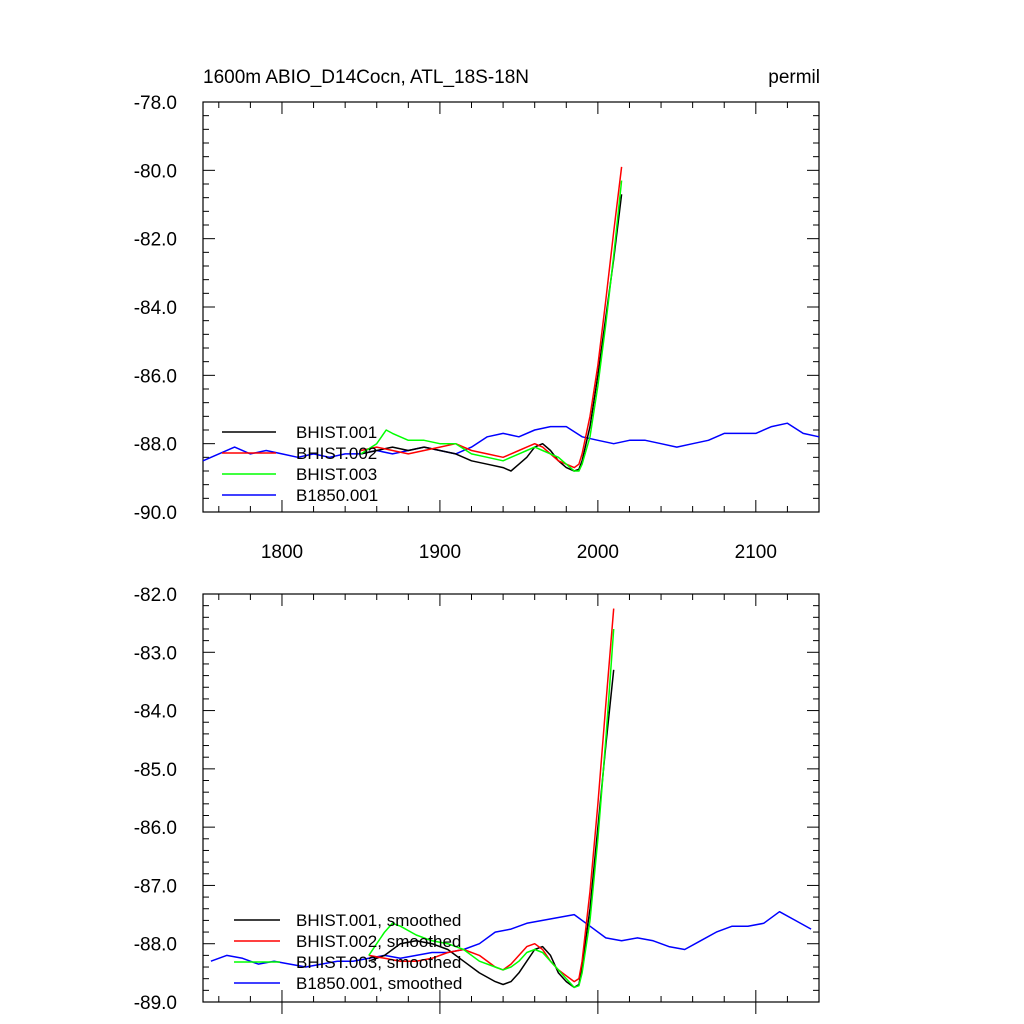  I want to click on y-tick-label: -80.0, so click(155, 171).